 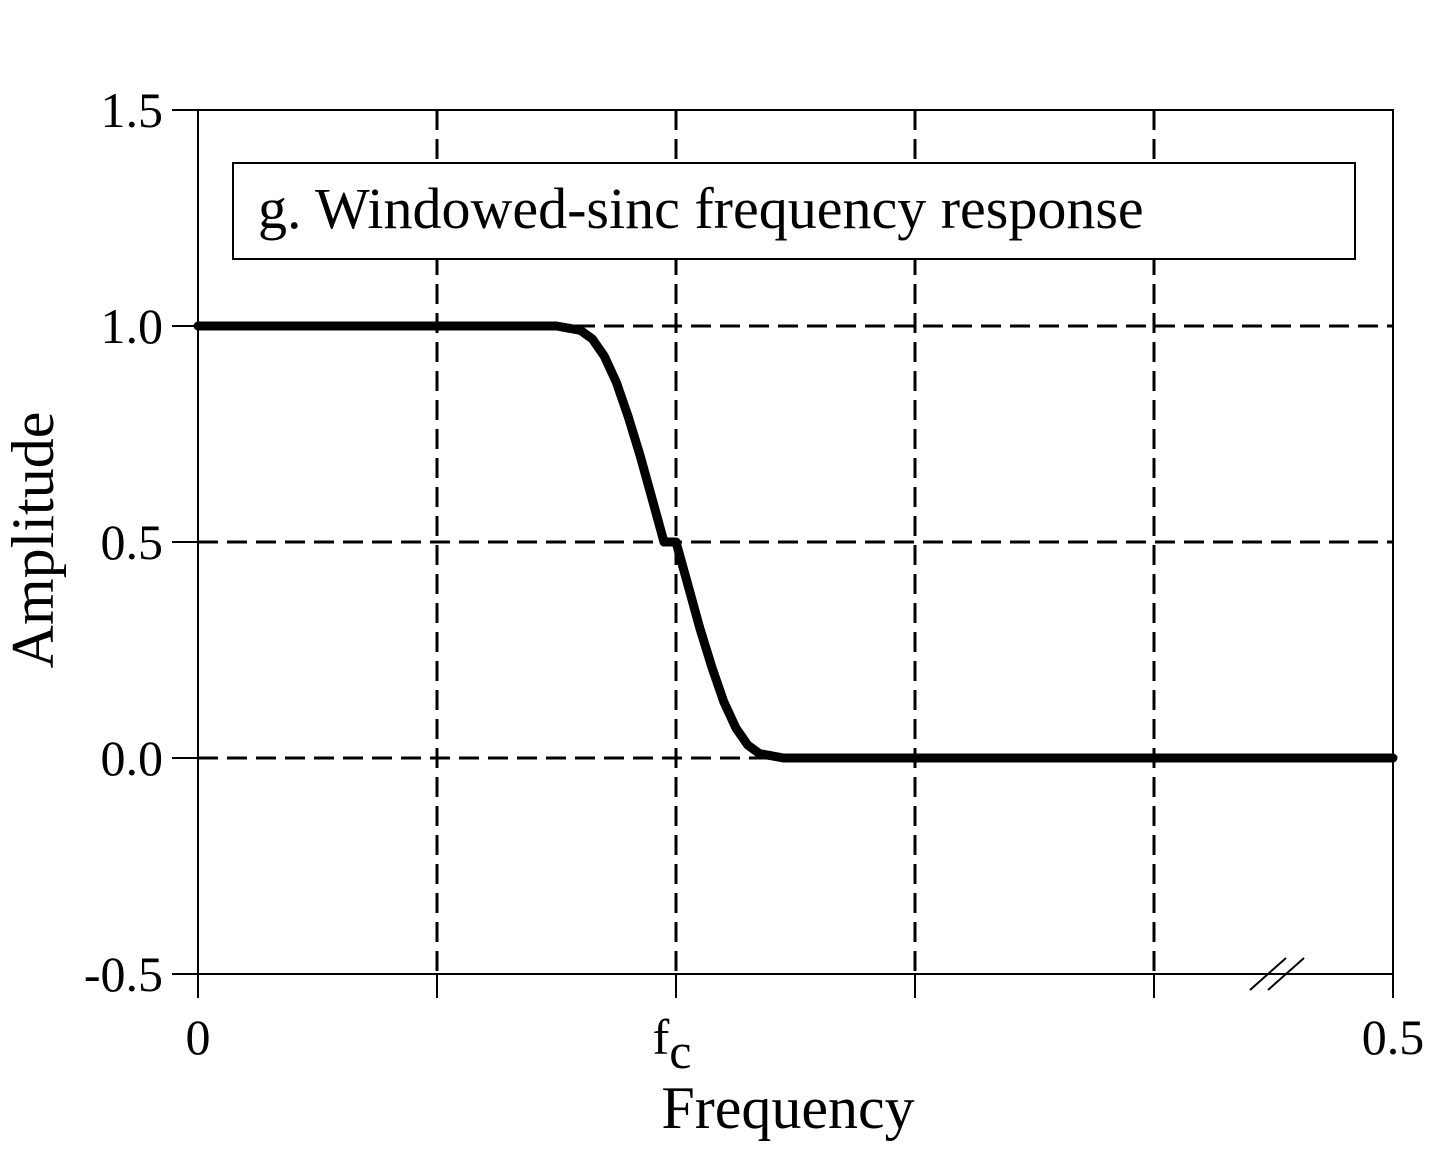 I want to click on y-tick-label: 0.5, so click(x=132, y=542).